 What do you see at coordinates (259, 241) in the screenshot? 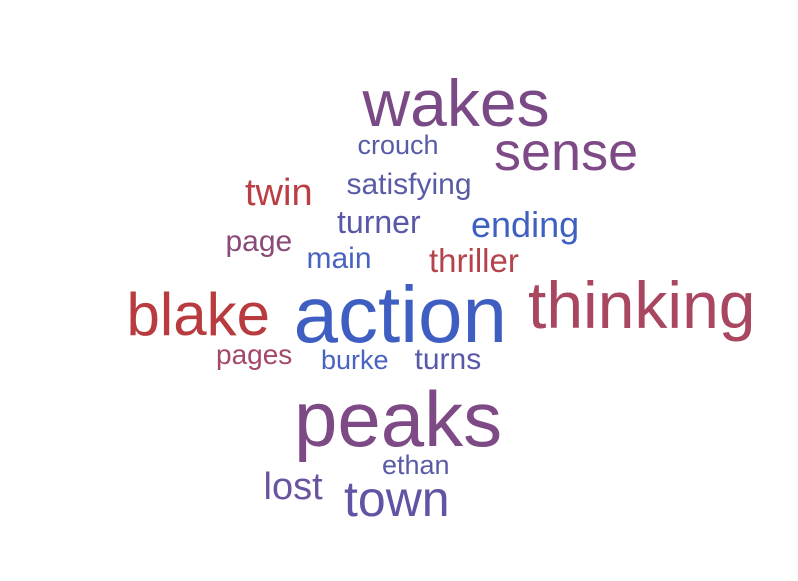
I see `word-page: page` at bounding box center [259, 241].